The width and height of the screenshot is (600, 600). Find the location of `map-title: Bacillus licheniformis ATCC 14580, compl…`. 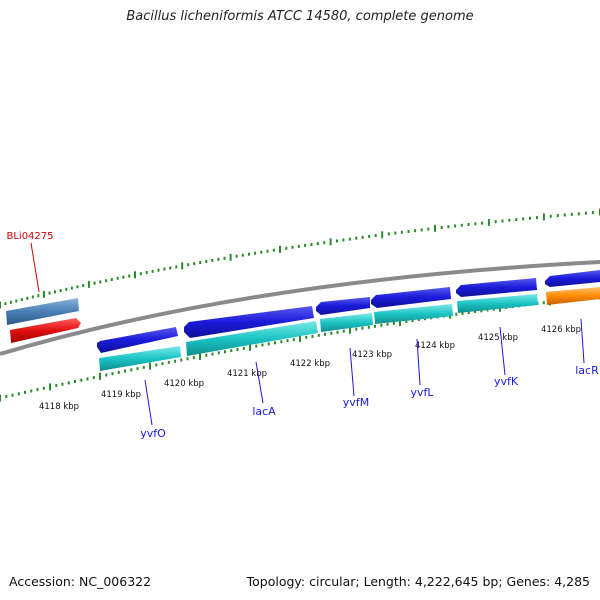

map-title: Bacillus licheniformis ATCC 14580, compl… is located at coordinates (300, 16).